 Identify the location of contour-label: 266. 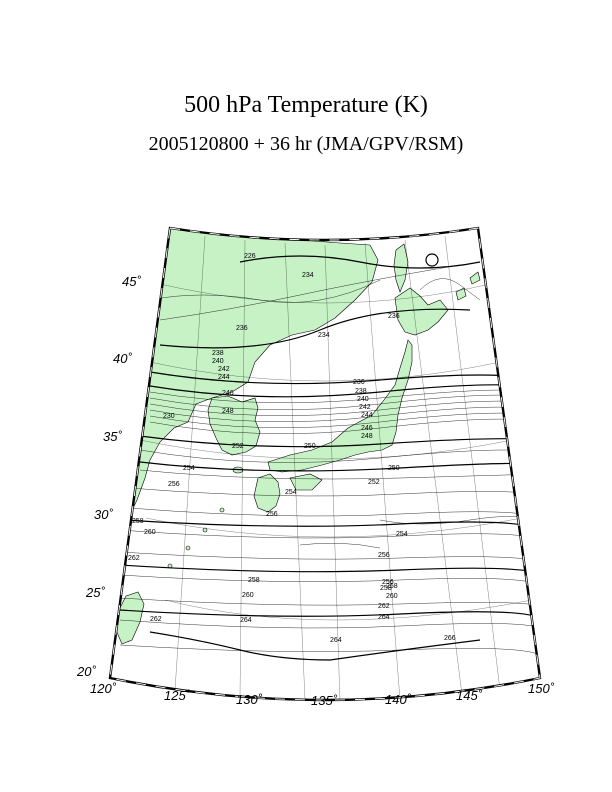
(450, 638).